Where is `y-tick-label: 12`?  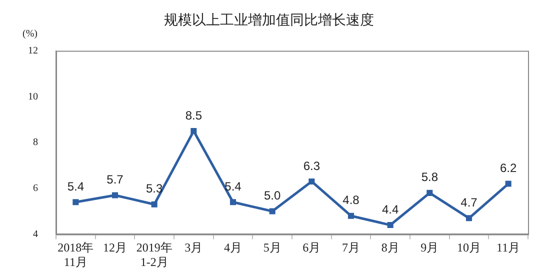 y-tick-label: 12 is located at coordinates (33, 50).